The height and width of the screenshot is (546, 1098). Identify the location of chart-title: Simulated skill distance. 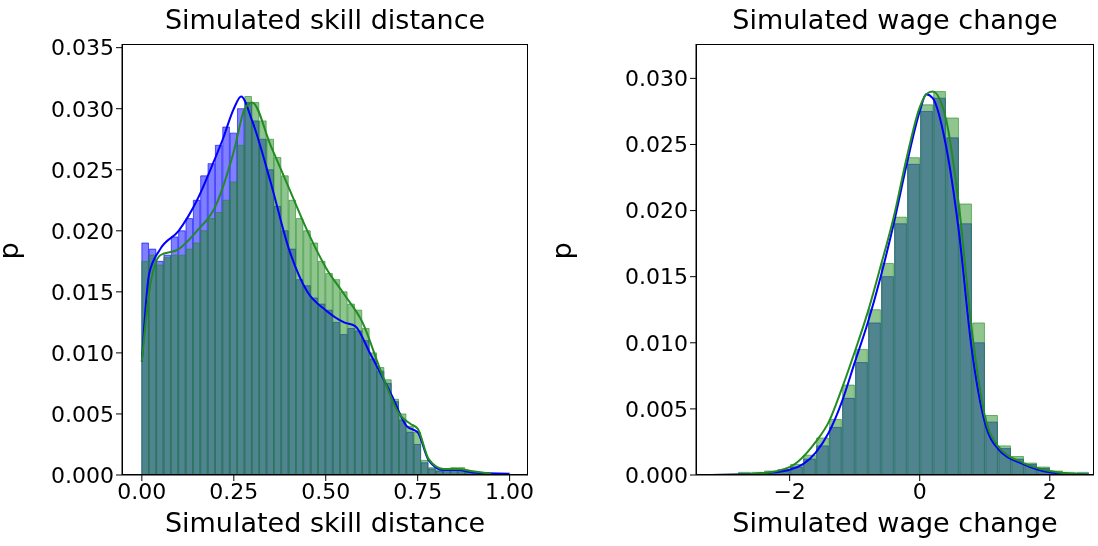
(325, 19).